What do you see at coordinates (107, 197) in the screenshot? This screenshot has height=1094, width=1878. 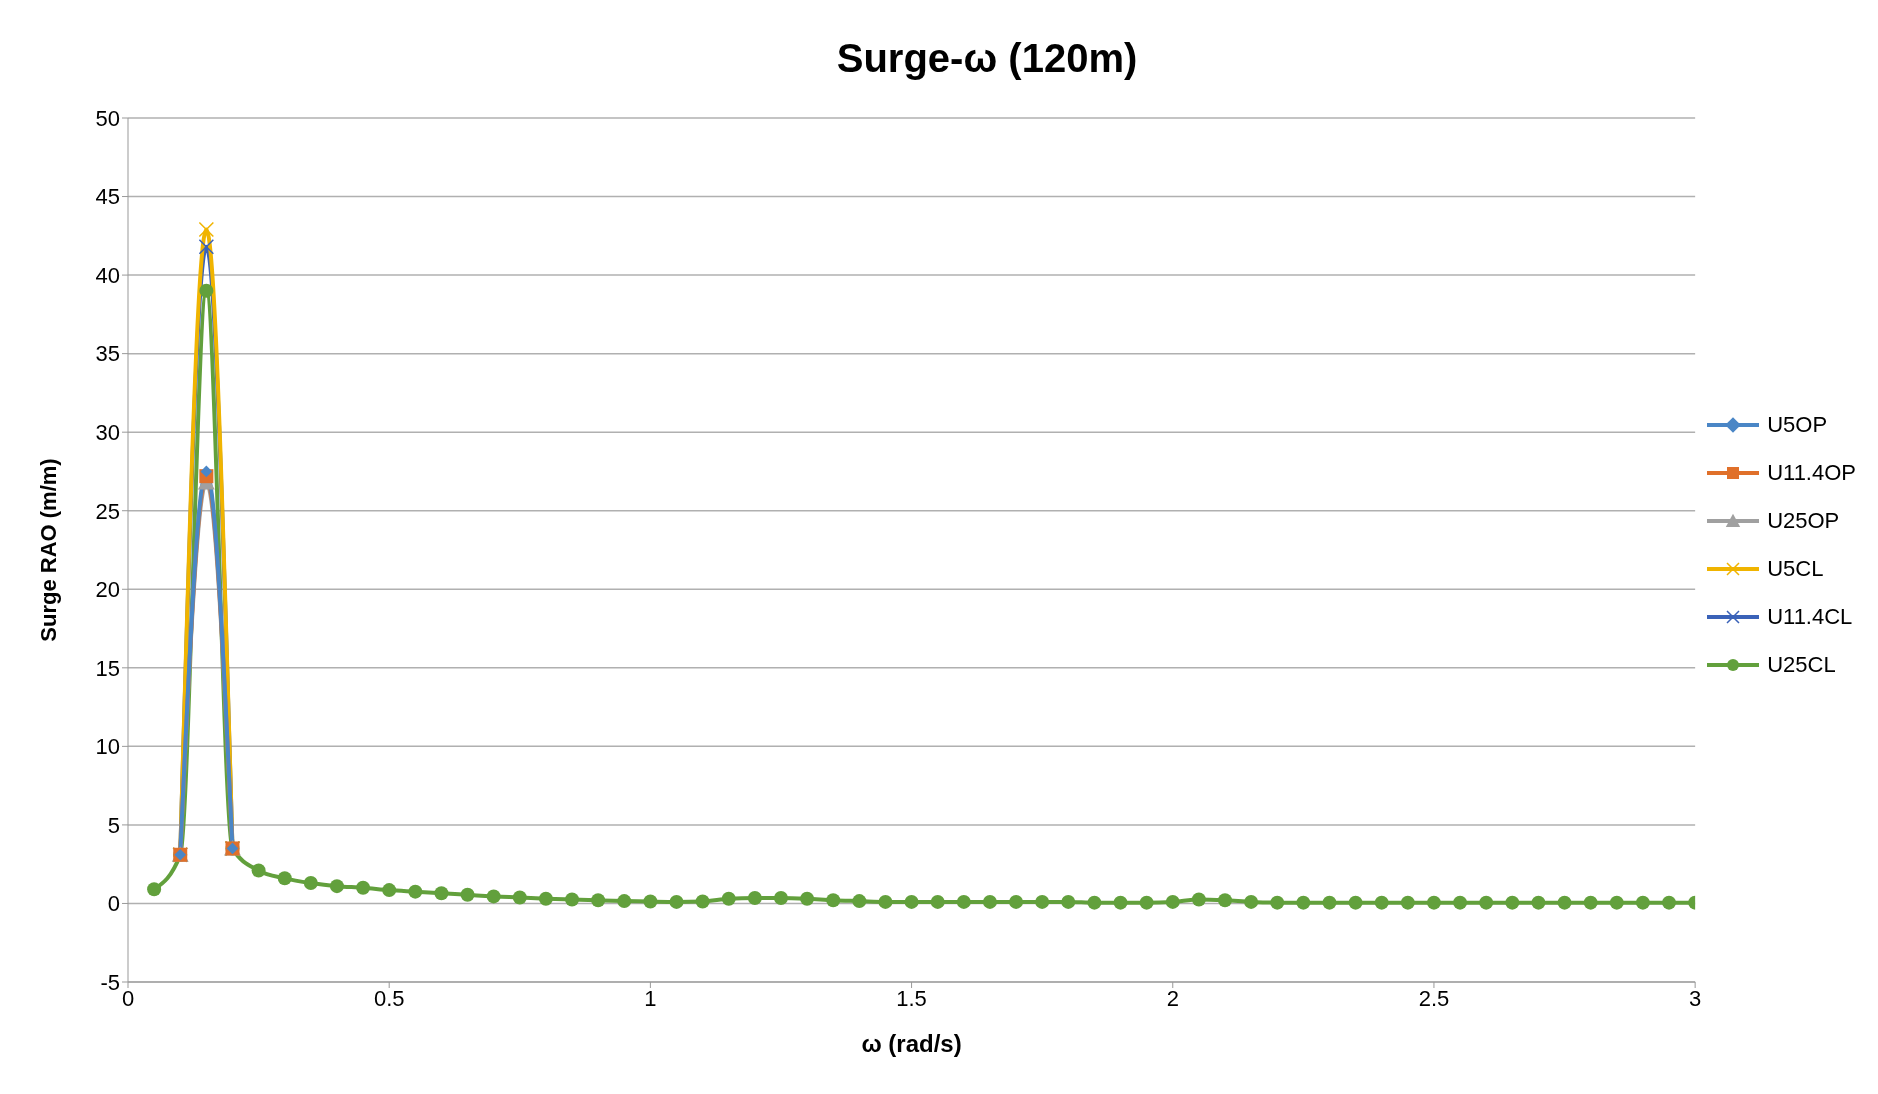 I see `y-tick-label: 45` at bounding box center [107, 197].